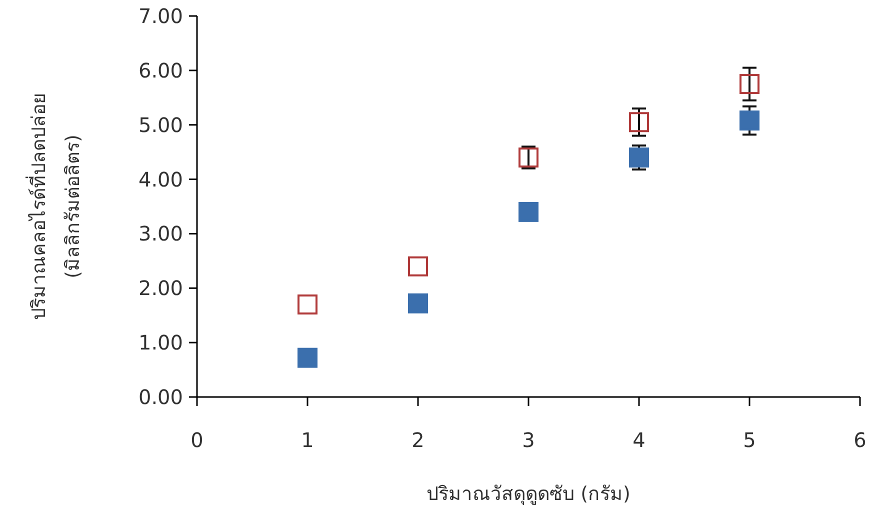 Image resolution: width=869 pixels, height=520 pixels. What do you see at coordinates (160, 124) in the screenshot?
I see `y-tick-label: 5.00` at bounding box center [160, 124].